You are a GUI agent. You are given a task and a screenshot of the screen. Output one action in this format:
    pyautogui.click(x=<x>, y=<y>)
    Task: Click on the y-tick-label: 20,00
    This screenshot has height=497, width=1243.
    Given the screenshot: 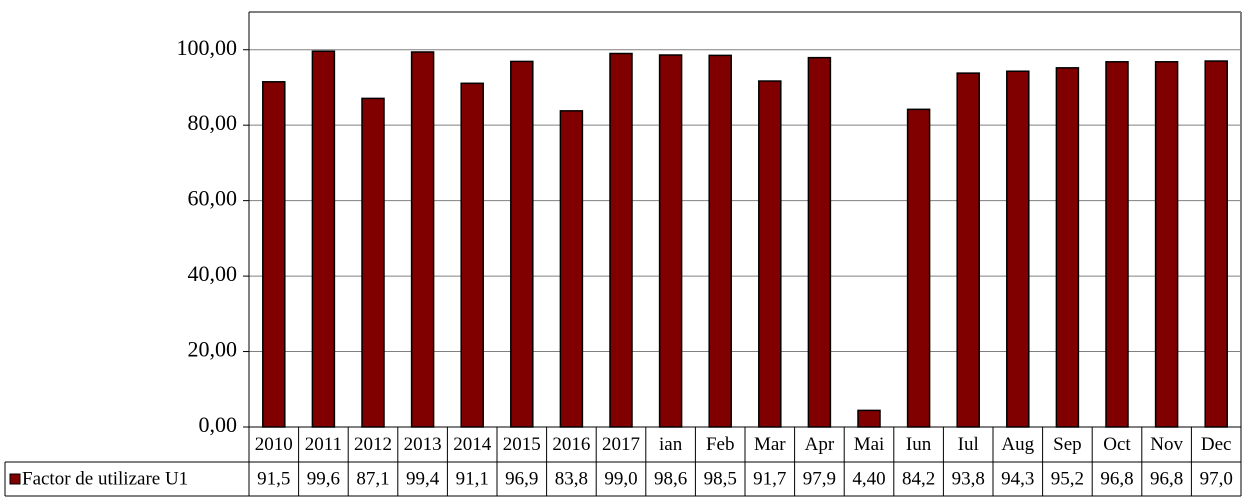 What is the action you would take?
    pyautogui.click(x=213, y=349)
    